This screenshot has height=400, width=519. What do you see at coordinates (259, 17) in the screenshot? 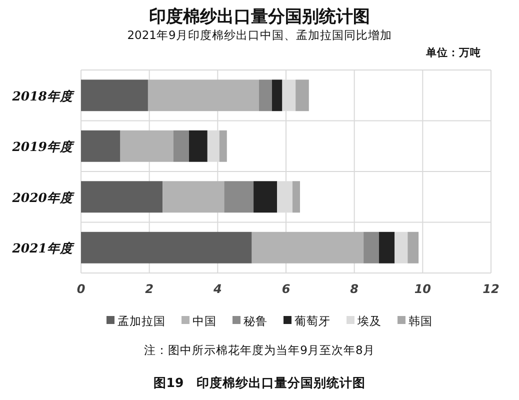
I see `chart-title: 印度棉纱出口量分国别统计图` at bounding box center [259, 17].